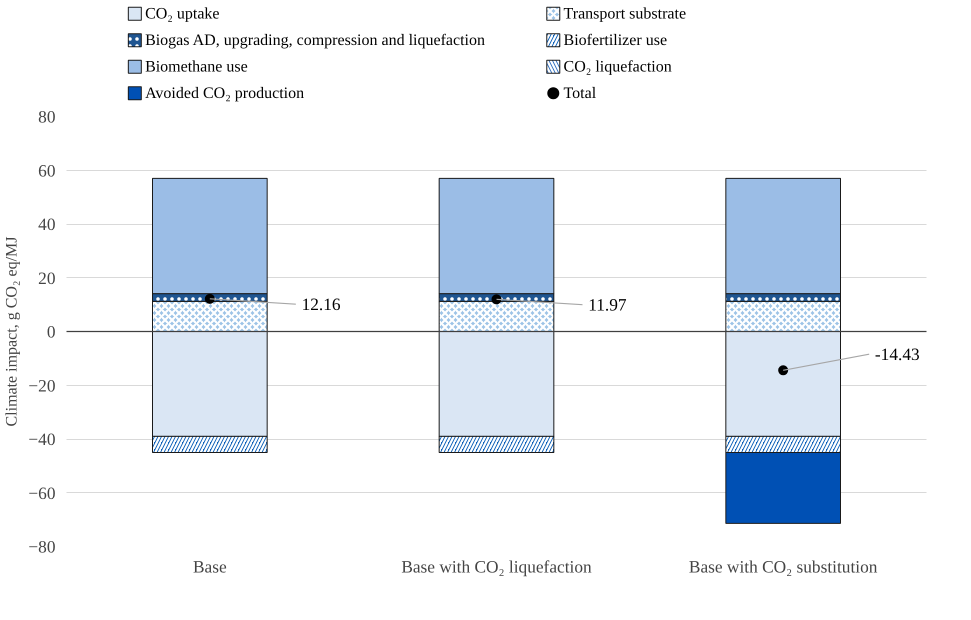 Image resolution: width=971 pixels, height=620 pixels. What do you see at coordinates (496, 567) in the screenshot?
I see `x-tick-label: Base with CO₂ liquefaction` at bounding box center [496, 567].